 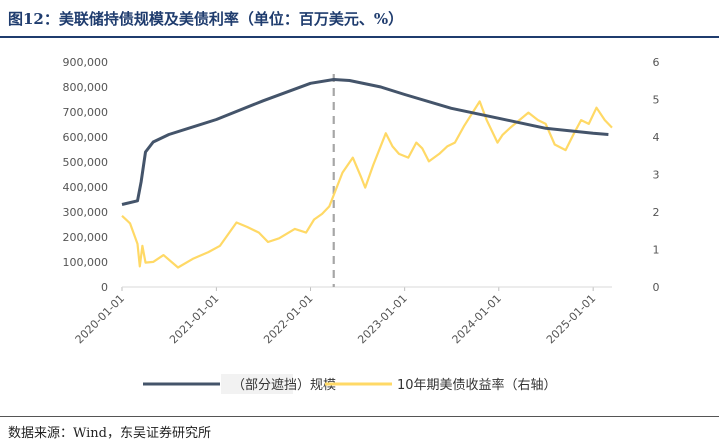 What do you see at coordinates (86, 237) in the screenshot?
I see `left-tick-label: 200,000` at bounding box center [86, 237].